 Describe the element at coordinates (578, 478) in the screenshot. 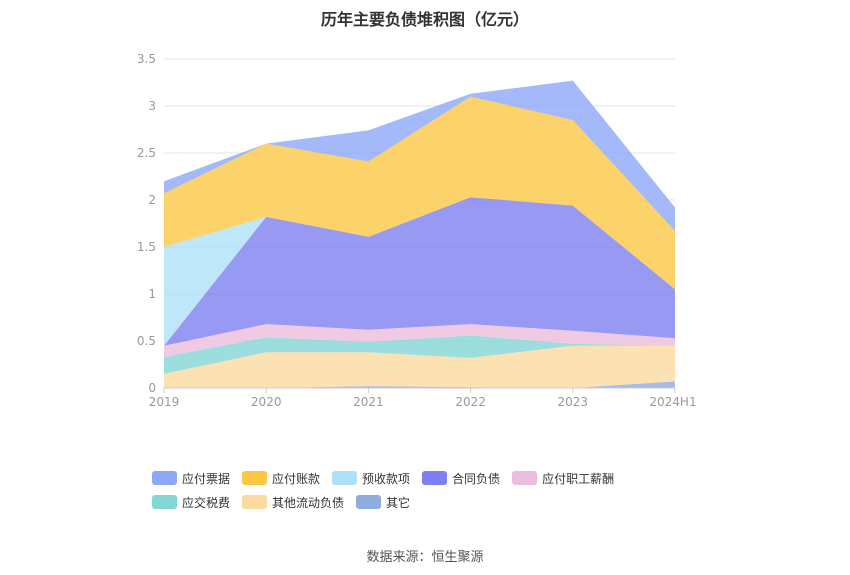

I see `legend-label: 应付职工薪酬` at that location.